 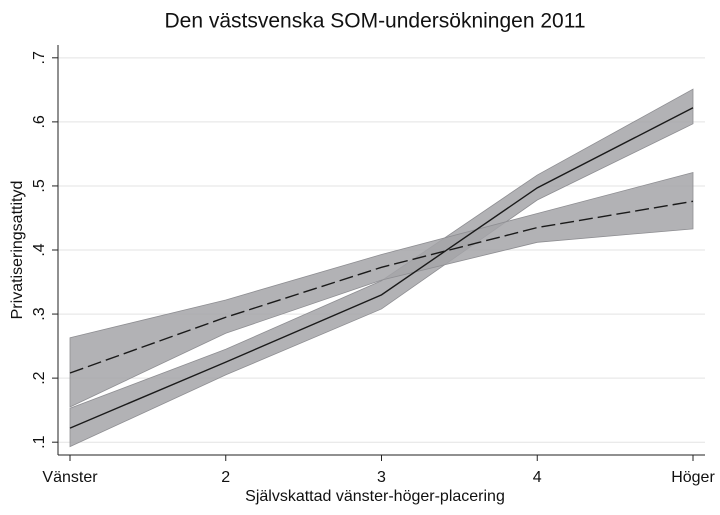 What do you see at coordinates (375, 496) in the screenshot?
I see `x-axis-label: Självskattad vänster-höger-placering` at bounding box center [375, 496].